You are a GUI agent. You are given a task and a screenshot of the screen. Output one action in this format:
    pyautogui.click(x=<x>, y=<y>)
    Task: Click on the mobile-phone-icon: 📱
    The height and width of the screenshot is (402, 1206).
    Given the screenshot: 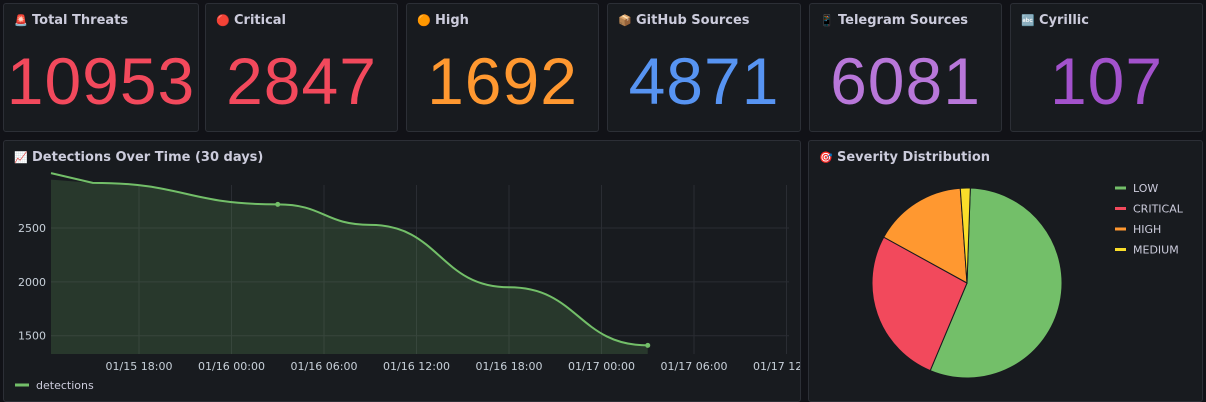 What is the action you would take?
    pyautogui.click(x=827, y=20)
    